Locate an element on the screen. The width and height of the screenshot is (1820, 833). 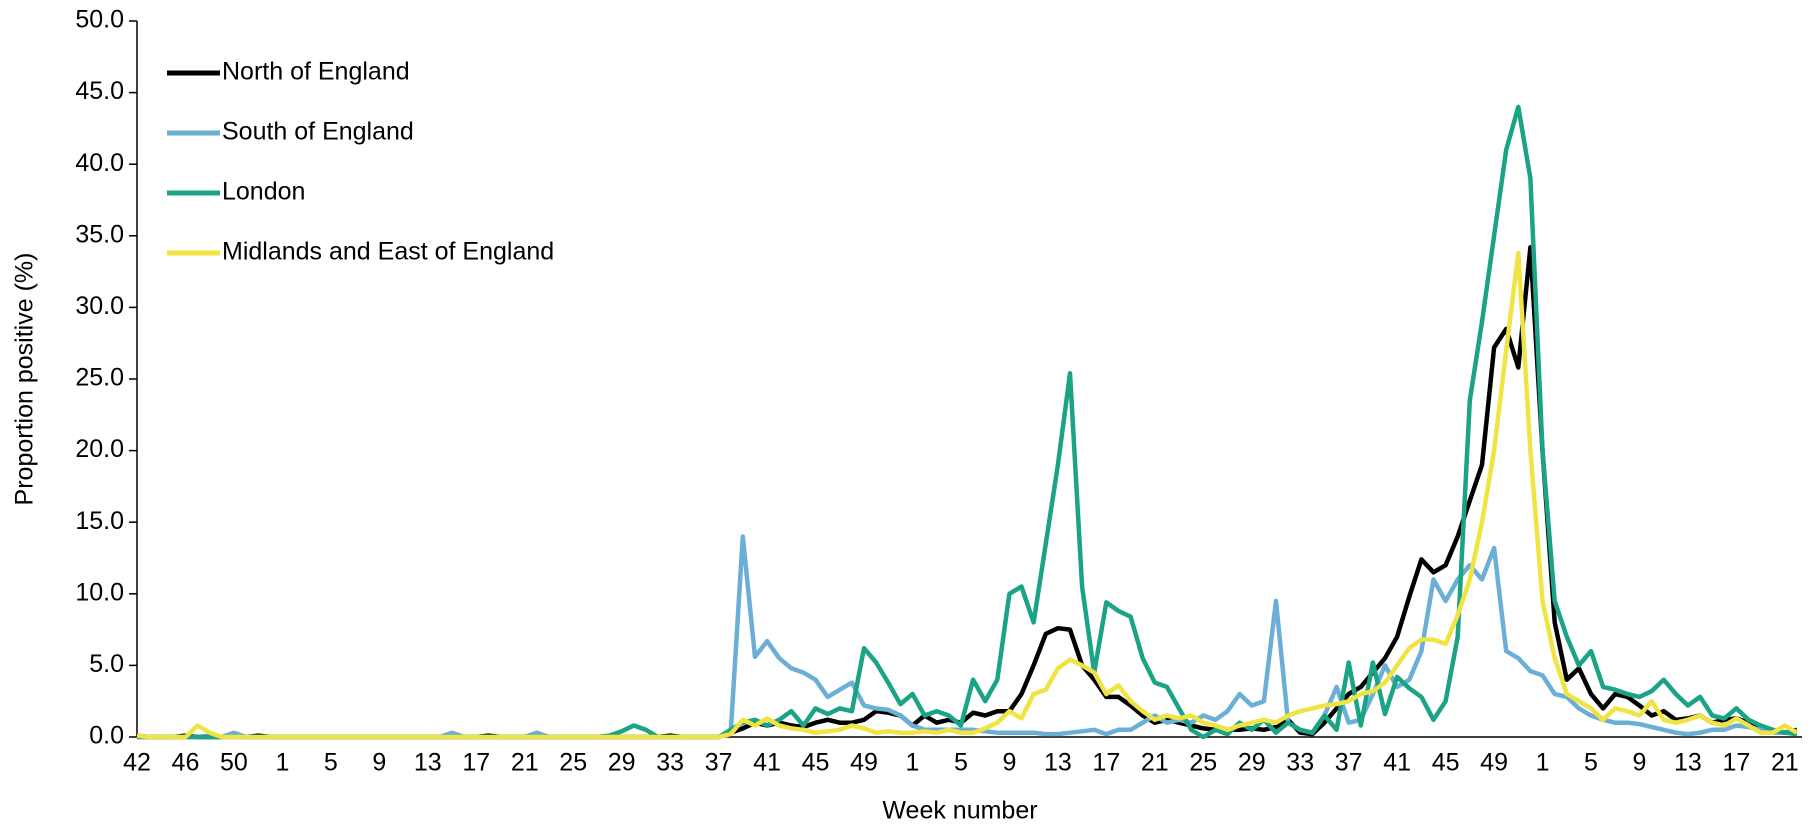
y-tick-label: 40.0 is located at coordinates (99, 163).